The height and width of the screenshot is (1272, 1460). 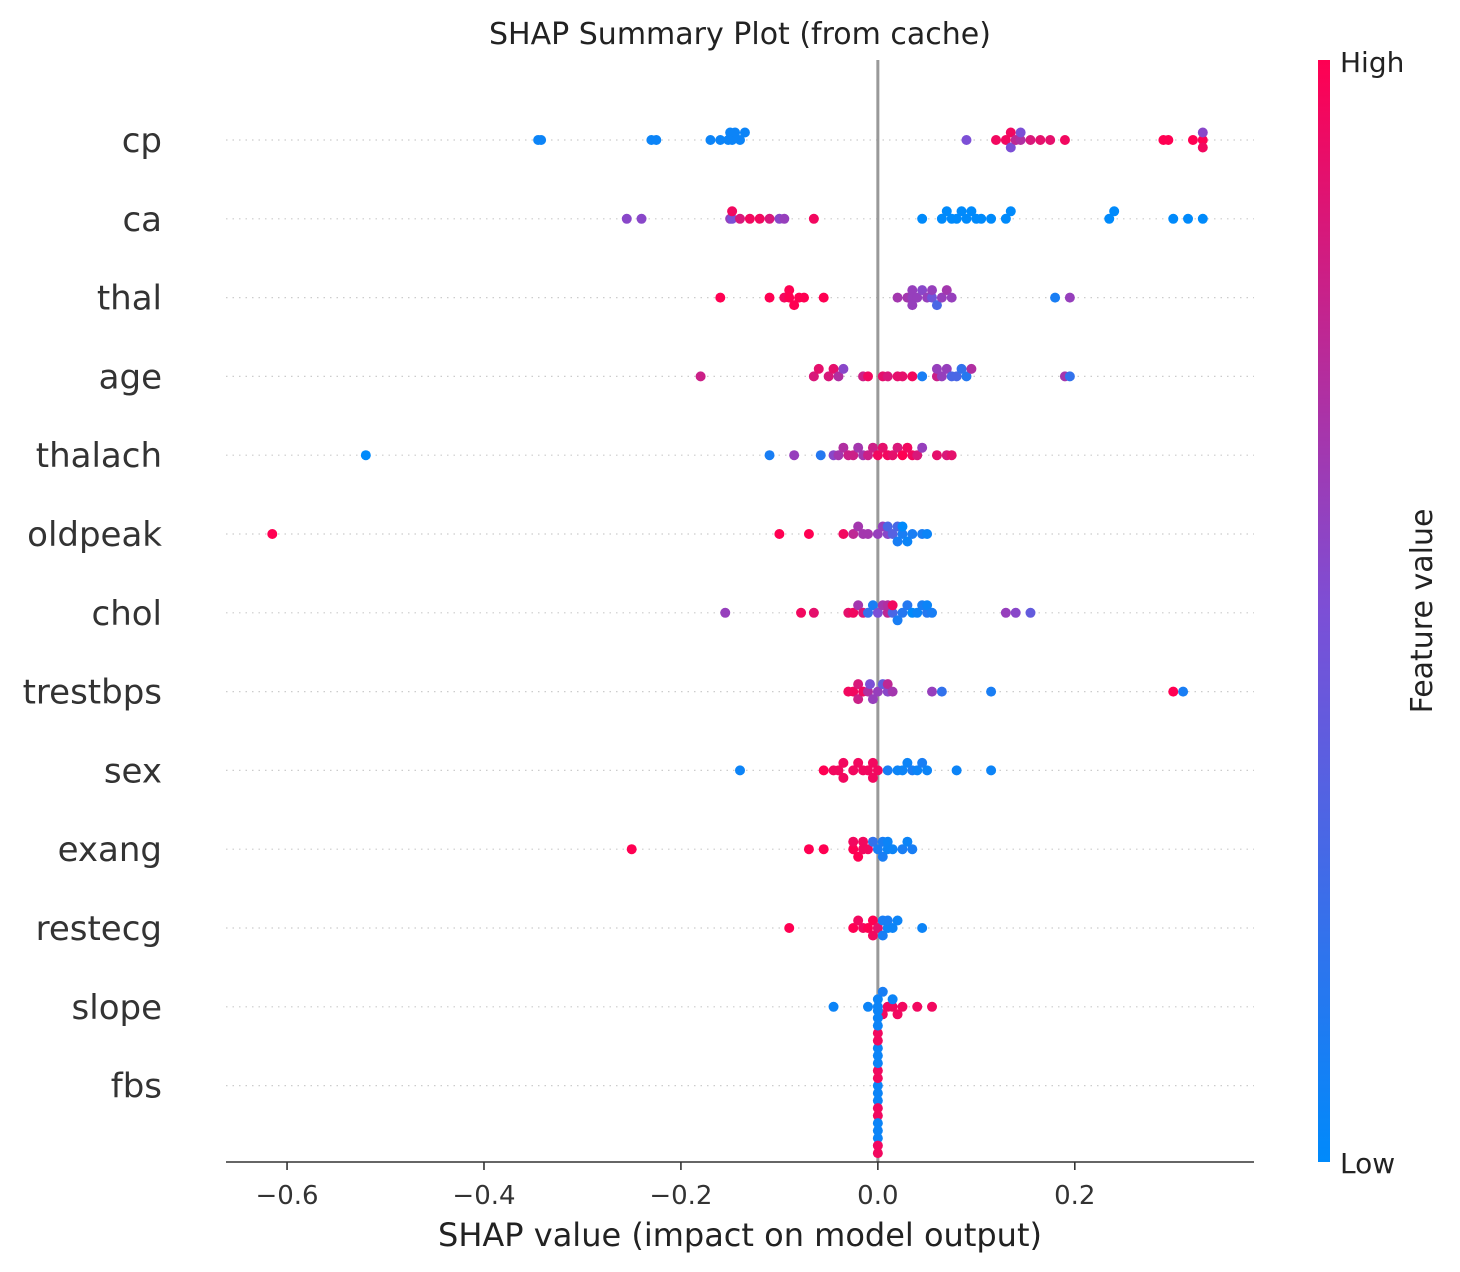 What do you see at coordinates (740, 1235) in the screenshot?
I see `x-axis-label: SHAP value (impact on model output)` at bounding box center [740, 1235].